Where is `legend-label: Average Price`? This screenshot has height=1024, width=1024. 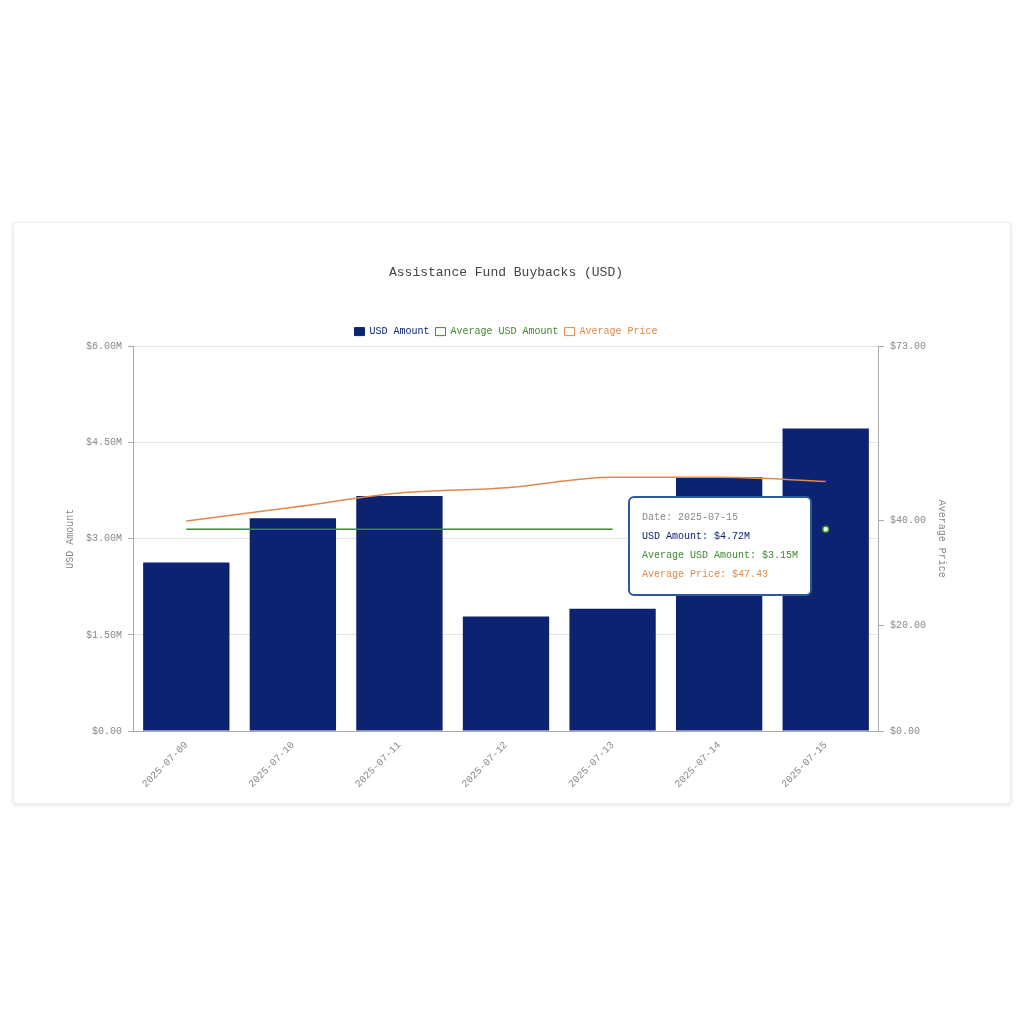 legend-label: Average Price is located at coordinates (618, 332).